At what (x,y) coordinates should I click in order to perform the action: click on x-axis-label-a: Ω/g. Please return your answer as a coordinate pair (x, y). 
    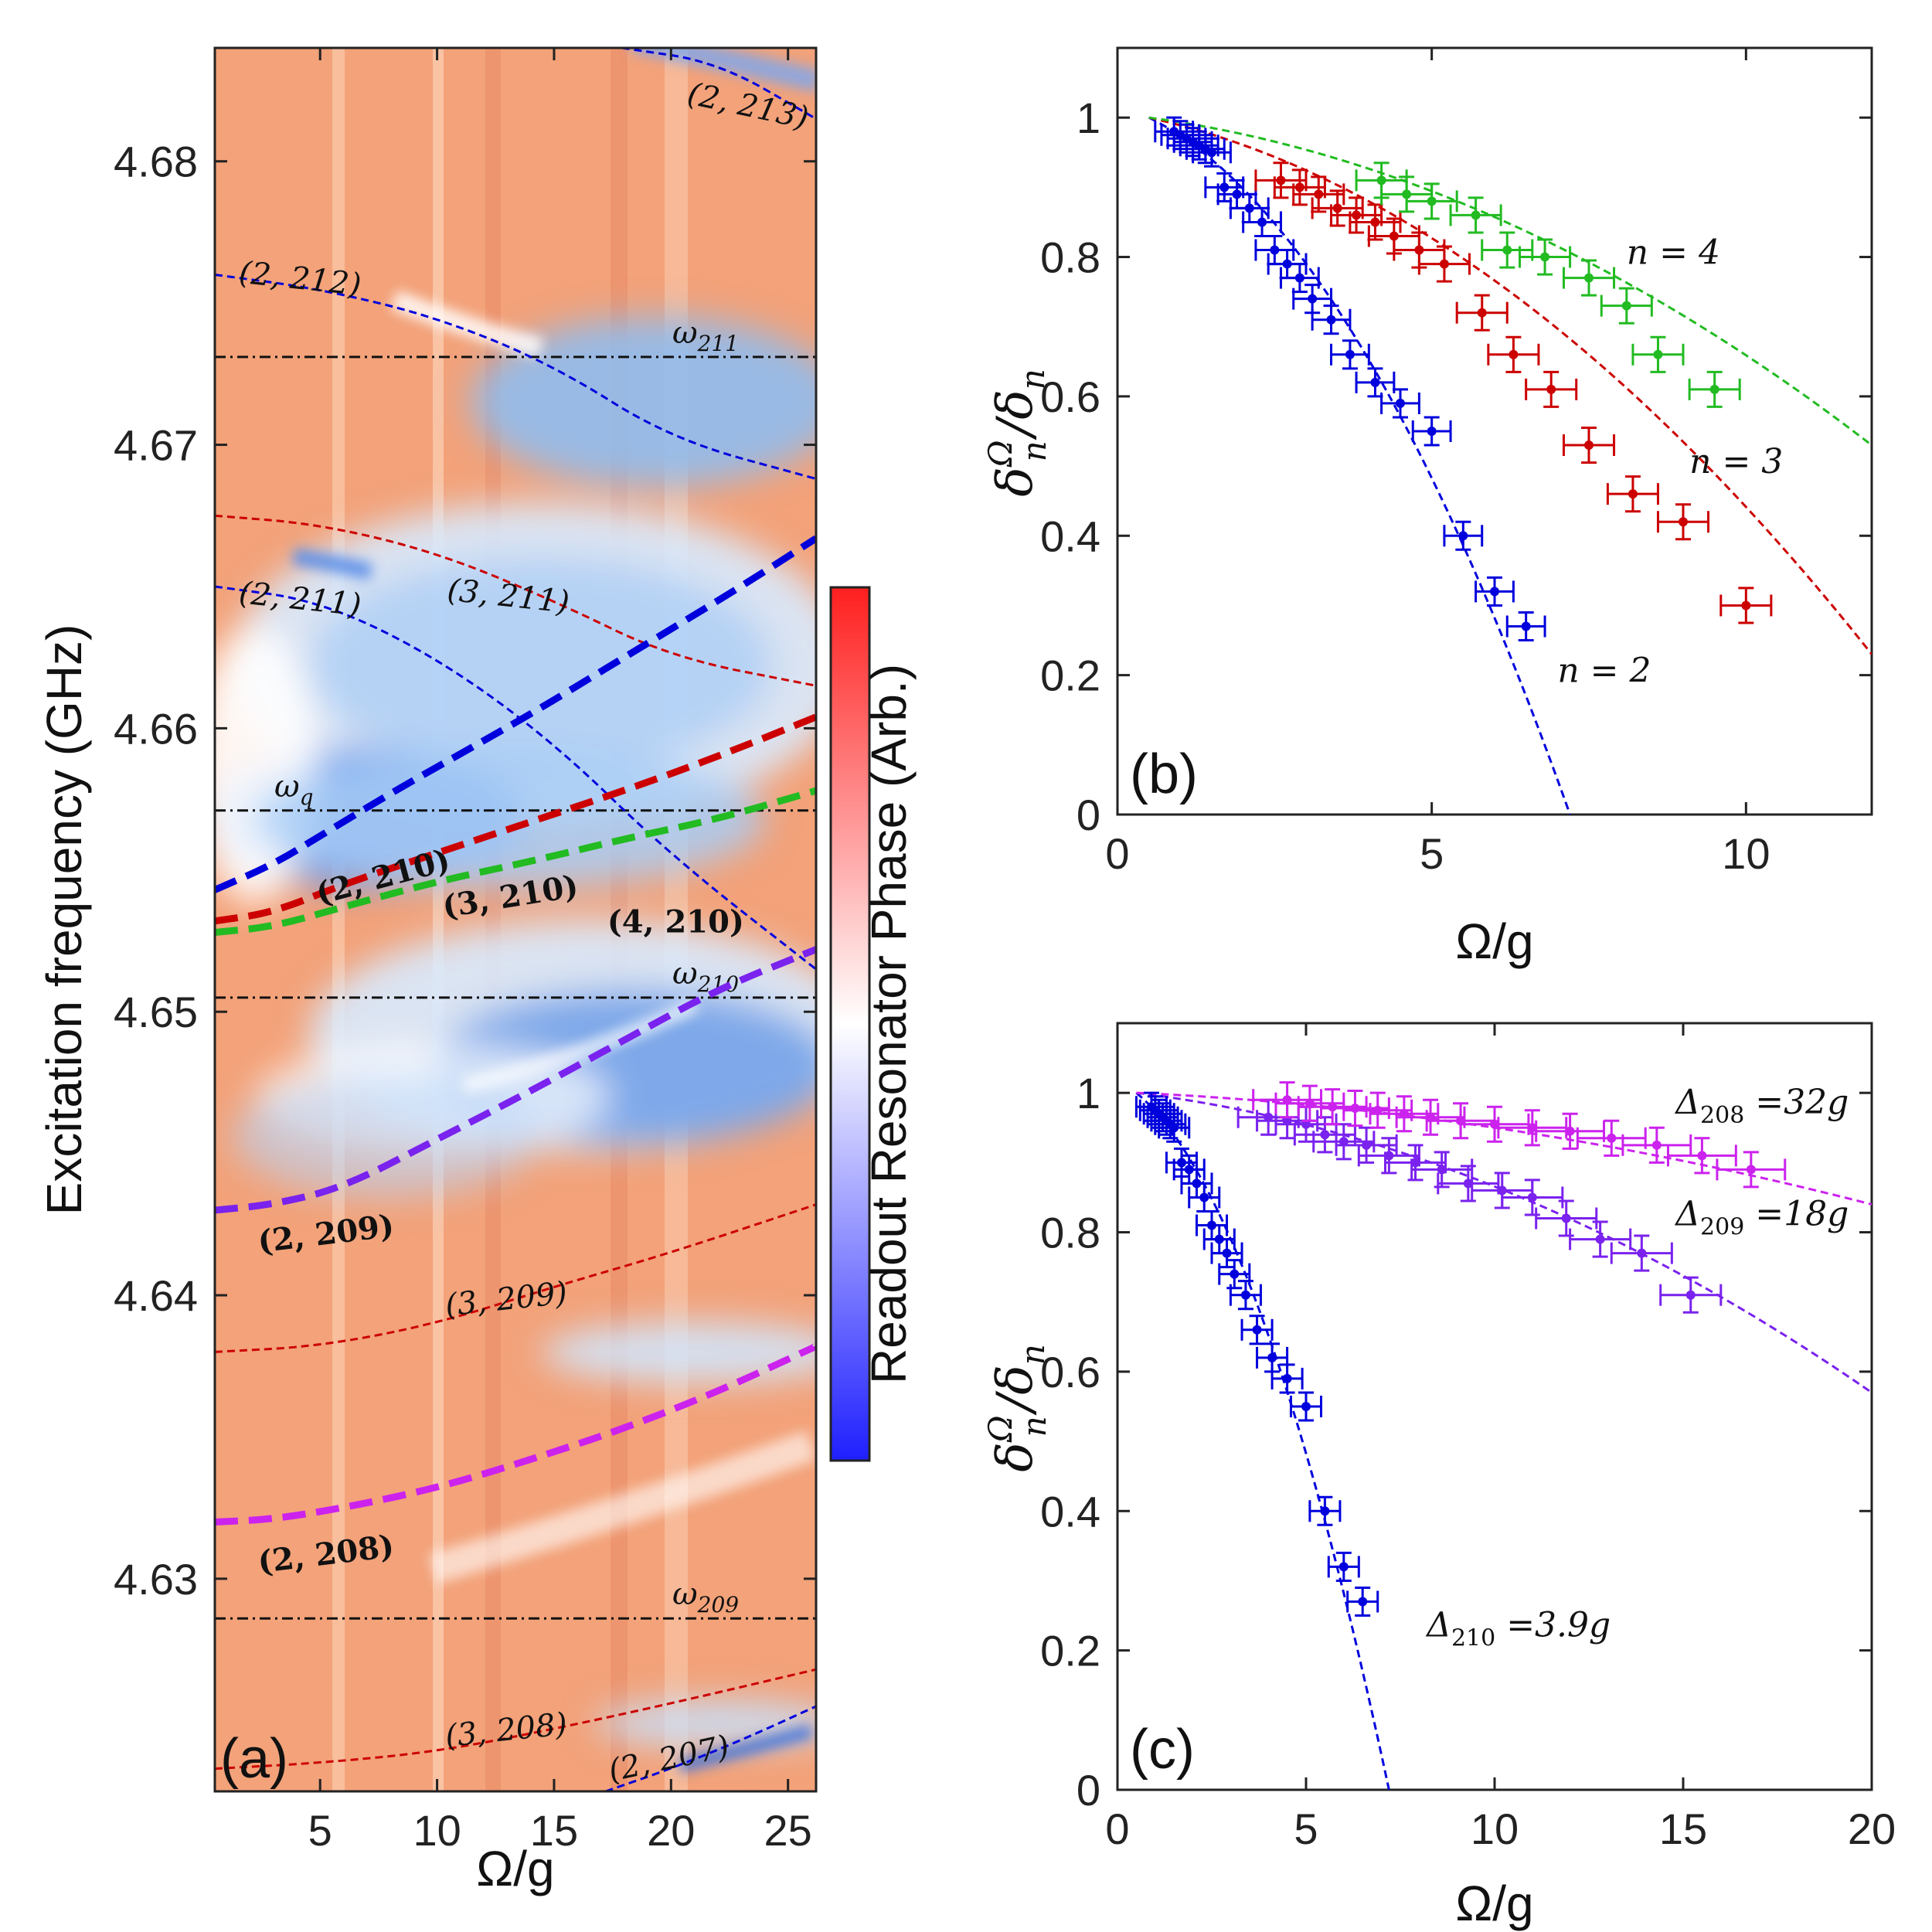
    Looking at the image, I should click on (515, 1869).